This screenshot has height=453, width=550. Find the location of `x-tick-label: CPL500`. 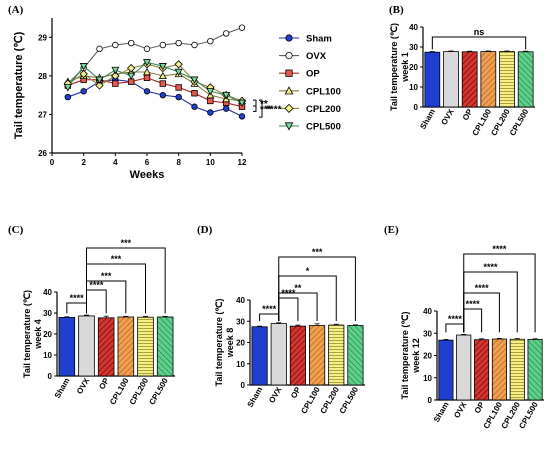

x-tick-label: CPL500 is located at coordinates (519, 122).